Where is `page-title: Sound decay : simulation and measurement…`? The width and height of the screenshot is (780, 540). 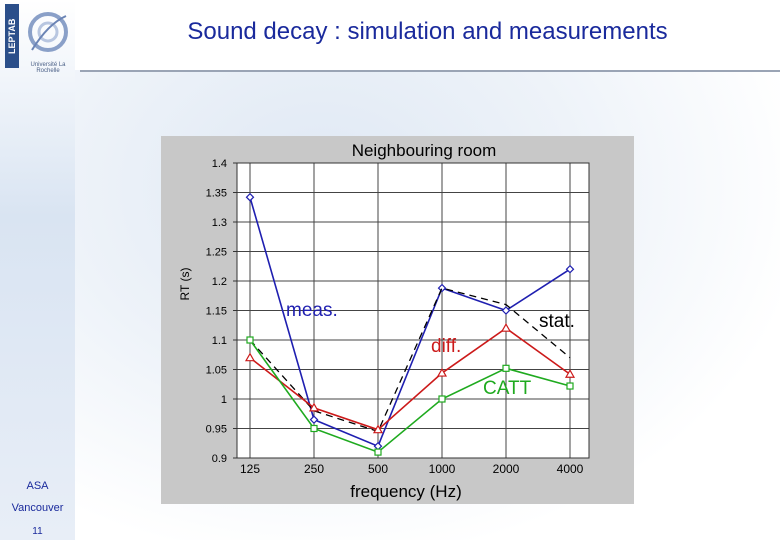 page-title: Sound decay : simulation and measurement… is located at coordinates (427, 31).